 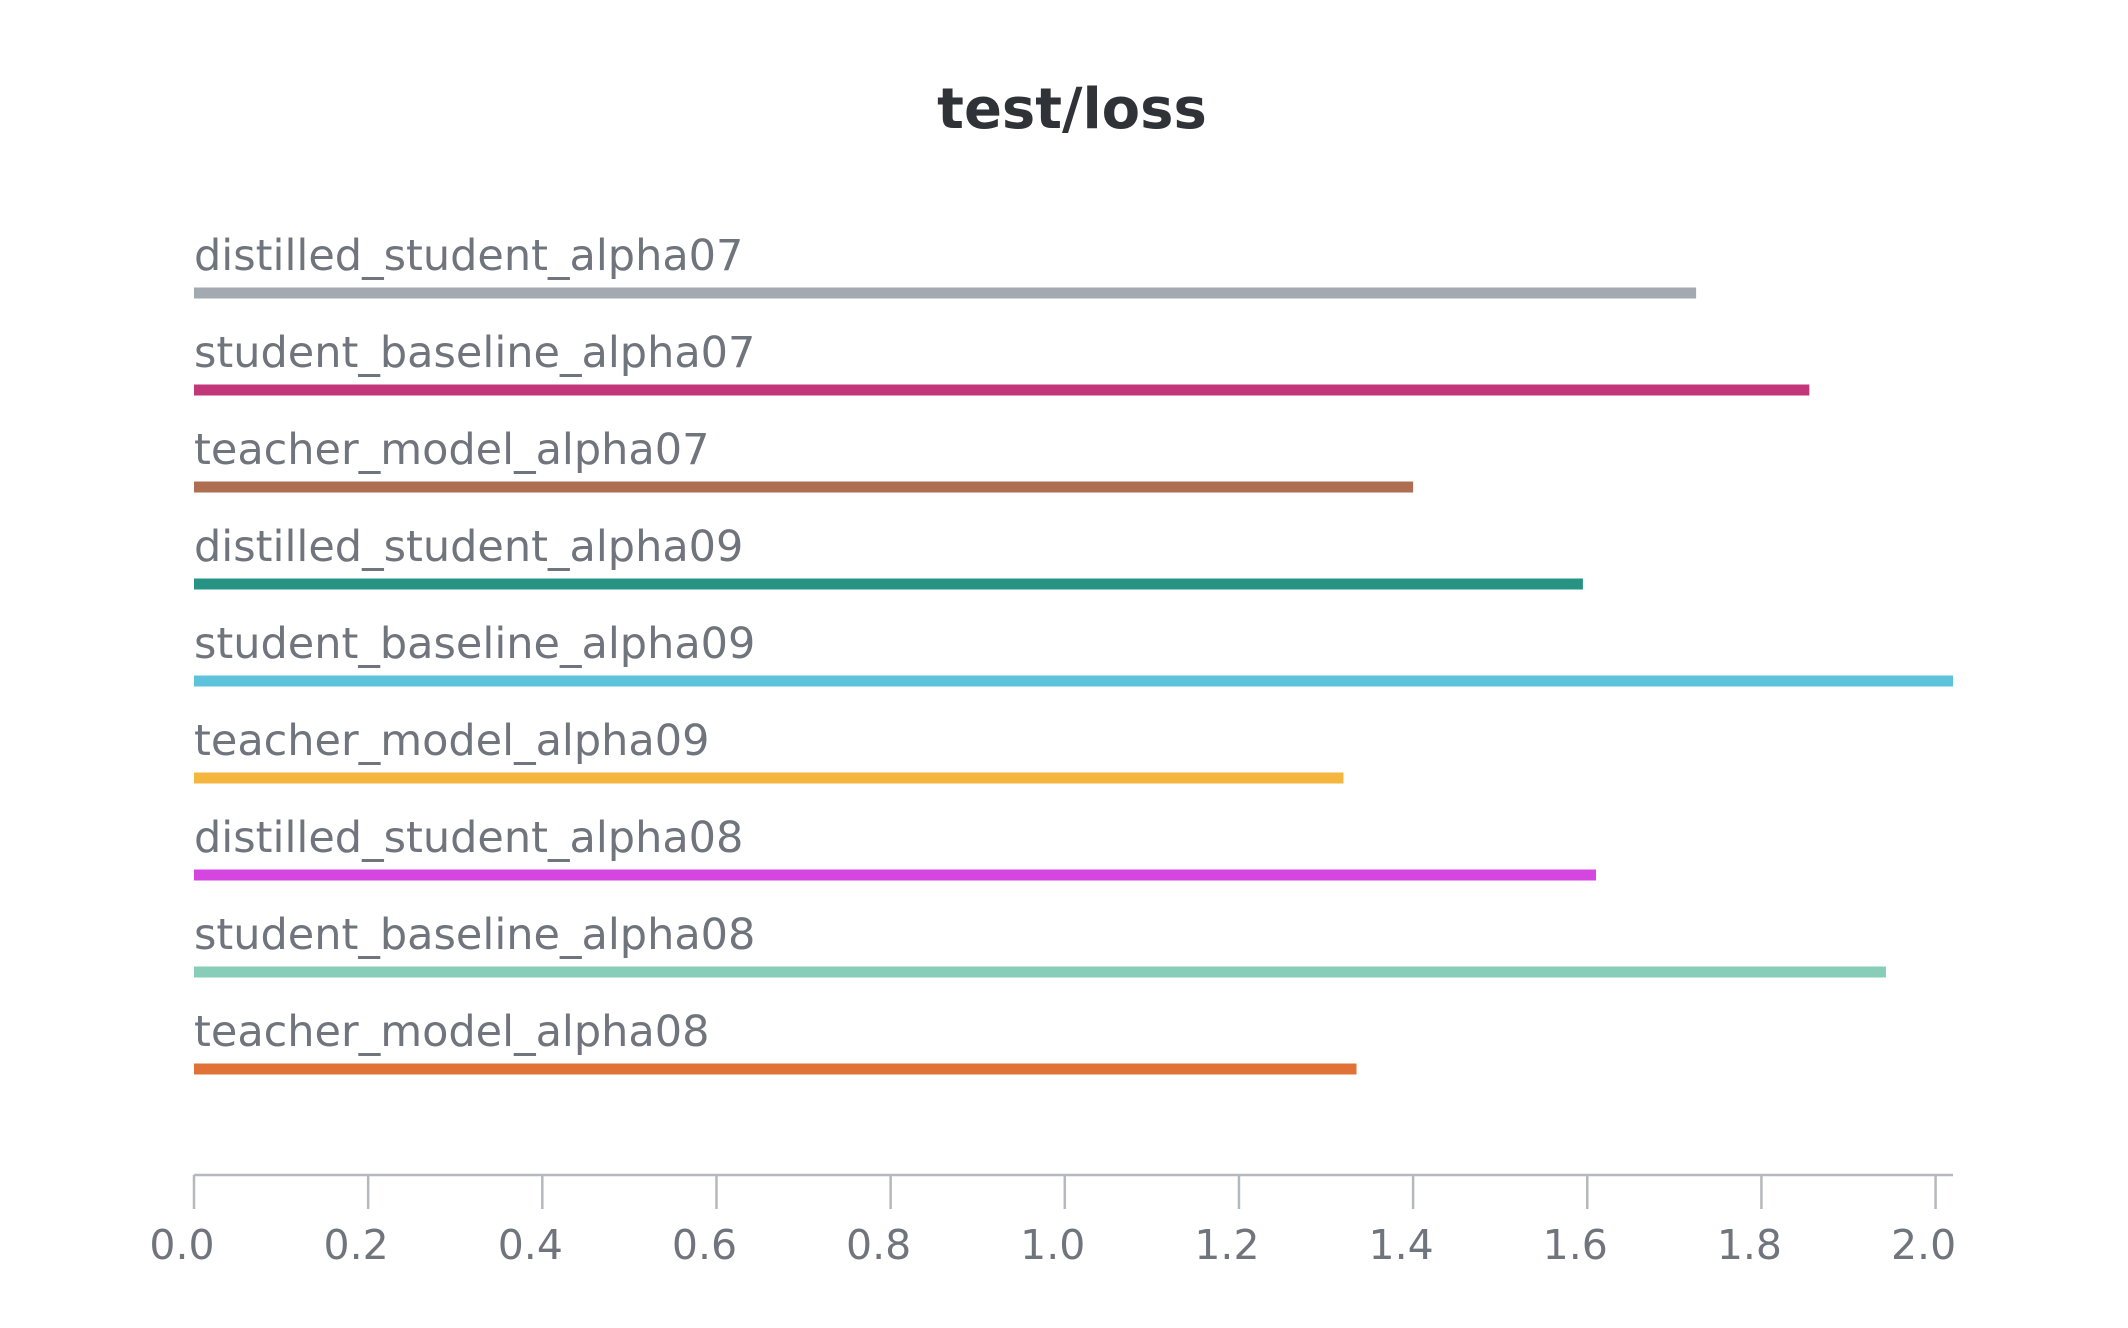 I want to click on x-tick-label: 0.8, so click(x=878, y=1245).